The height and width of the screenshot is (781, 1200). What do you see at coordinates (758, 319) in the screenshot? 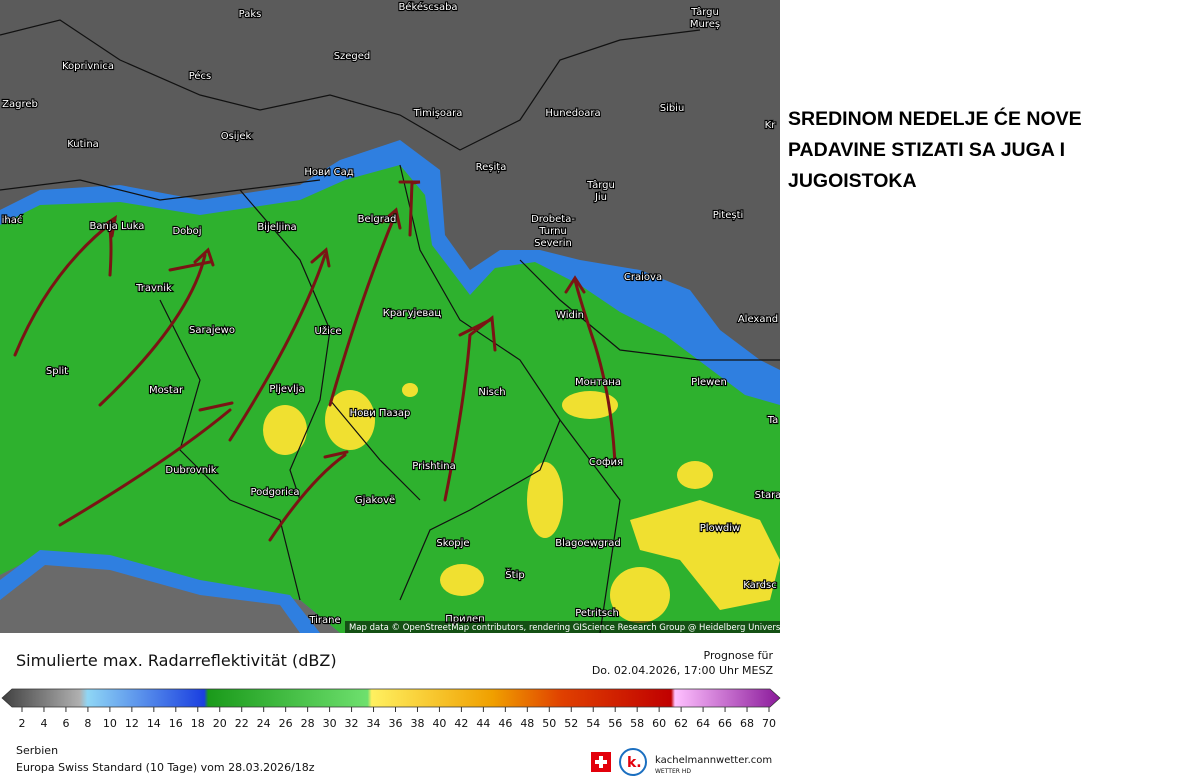
I see `city-label: Alexand` at bounding box center [758, 319].